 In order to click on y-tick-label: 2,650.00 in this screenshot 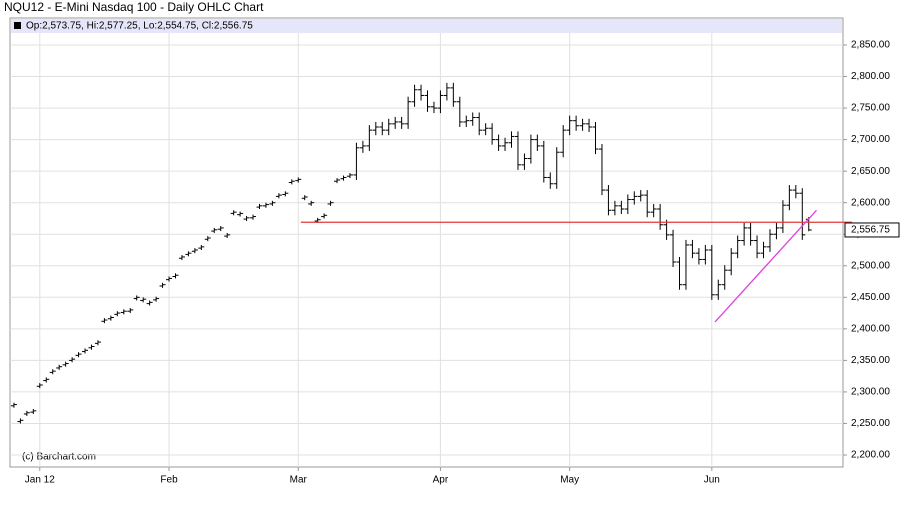, I will do `click(870, 171)`.